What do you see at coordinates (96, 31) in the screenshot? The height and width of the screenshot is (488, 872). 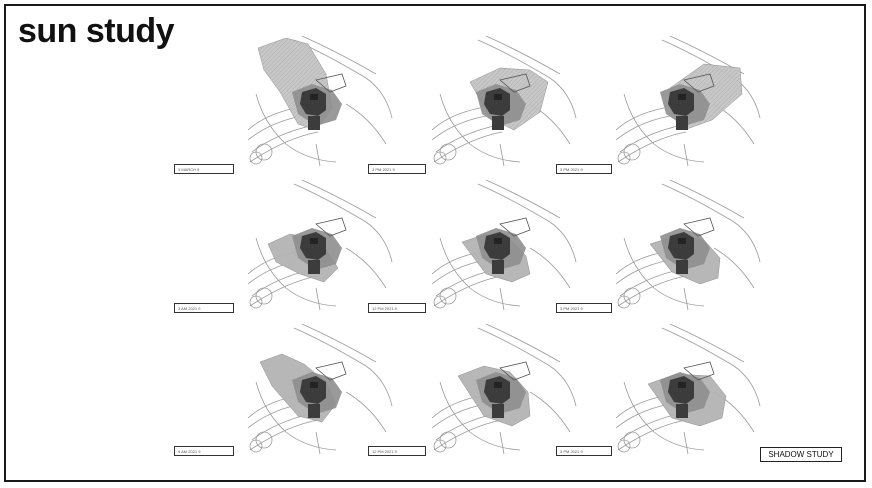 I see `page-title: sun study` at bounding box center [96, 31].